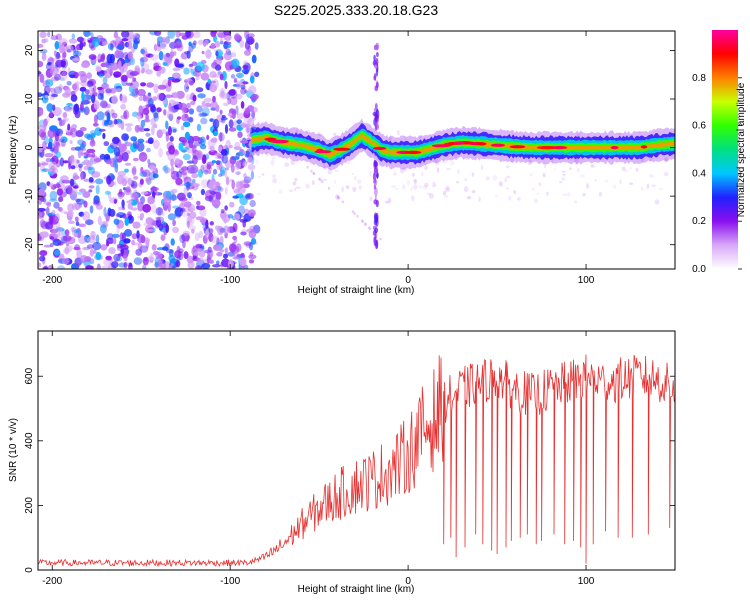 This screenshot has width=750, height=600. Describe the element at coordinates (356, 589) in the screenshot. I see `snr-x-label: Height of straight line (km)` at that location.